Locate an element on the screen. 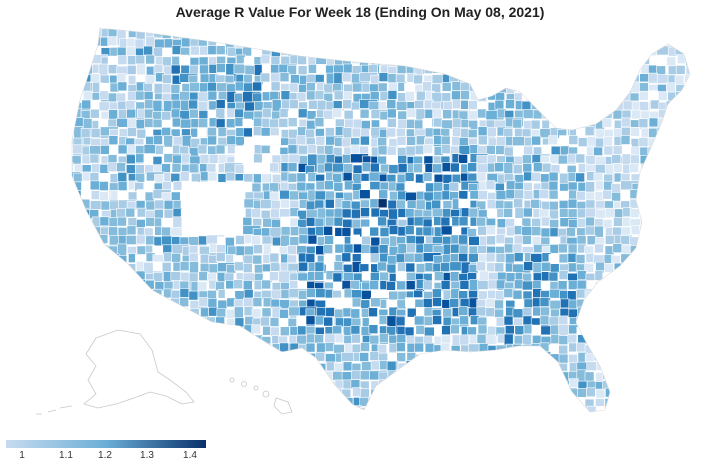  hawaii-inset is located at coordinates (261, 396).